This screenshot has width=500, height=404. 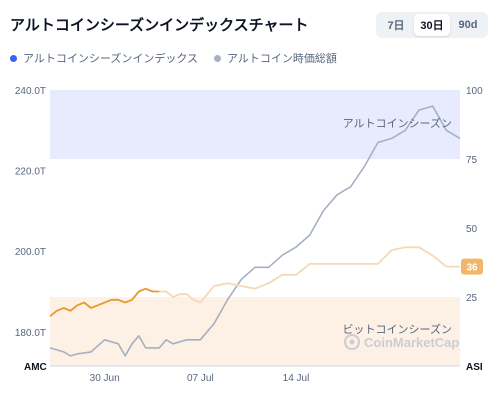 What do you see at coordinates (218, 58) in the screenshot?
I see `legend-dot-gray` at bounding box center [218, 58].